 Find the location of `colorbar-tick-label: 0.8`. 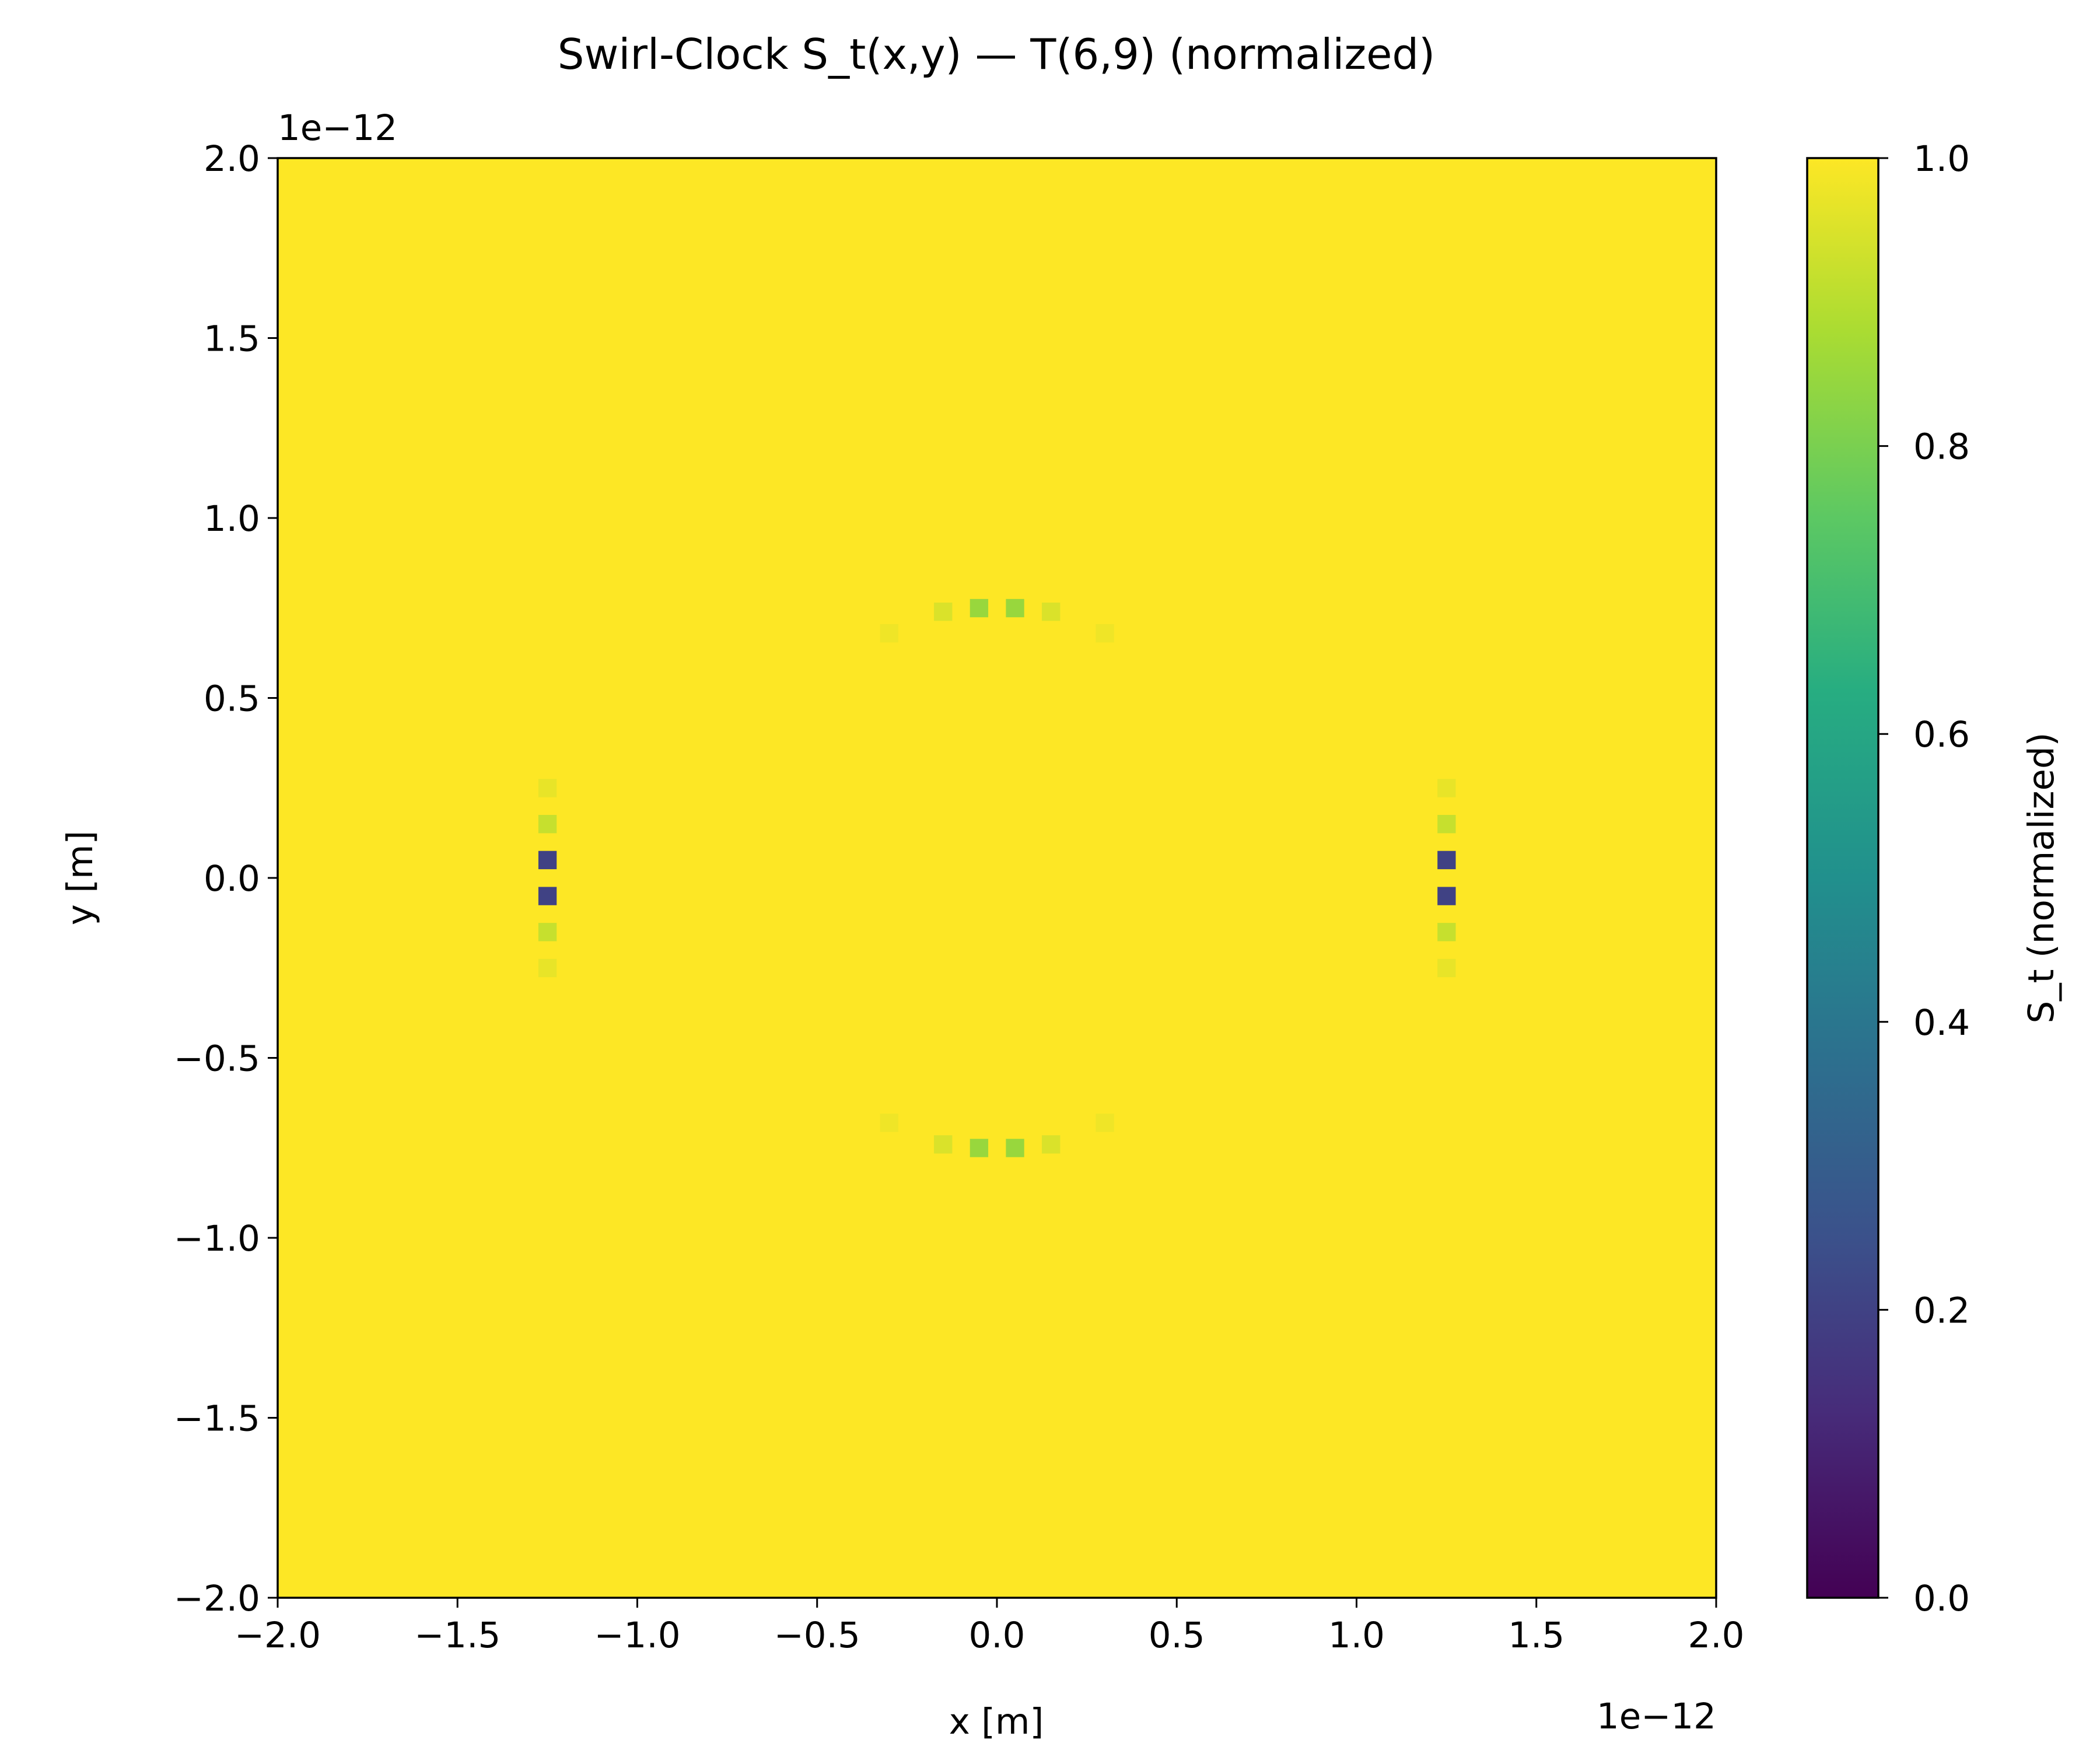

colorbar-tick-label: 0.8 is located at coordinates (1941, 447).